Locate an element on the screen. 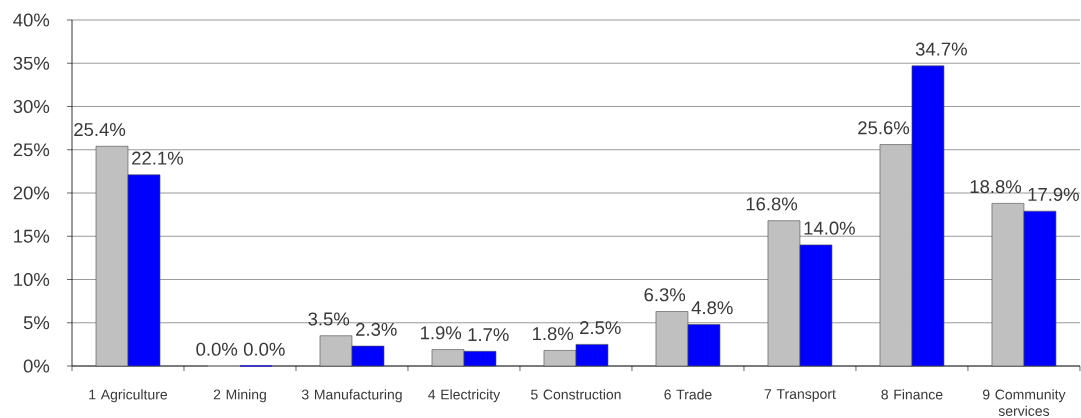  x-tick-label: 4 Electricity is located at coordinates (464, 396).